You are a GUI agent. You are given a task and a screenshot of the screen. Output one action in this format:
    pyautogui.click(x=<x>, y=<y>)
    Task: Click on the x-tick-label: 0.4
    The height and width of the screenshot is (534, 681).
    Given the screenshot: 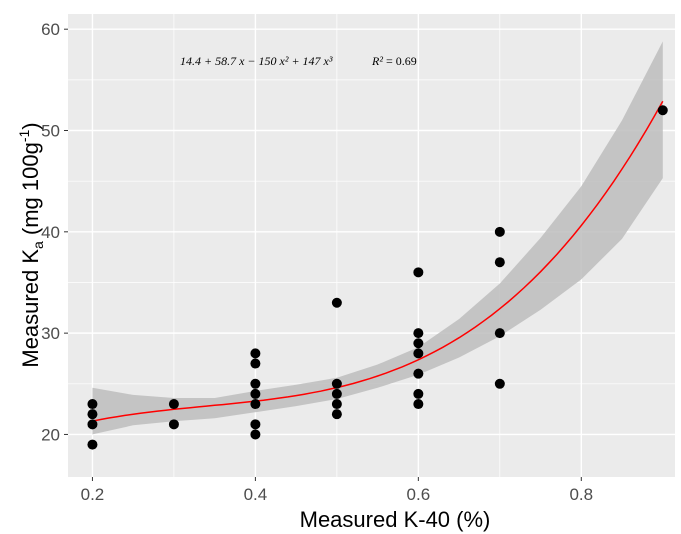 What is the action you would take?
    pyautogui.click(x=256, y=494)
    